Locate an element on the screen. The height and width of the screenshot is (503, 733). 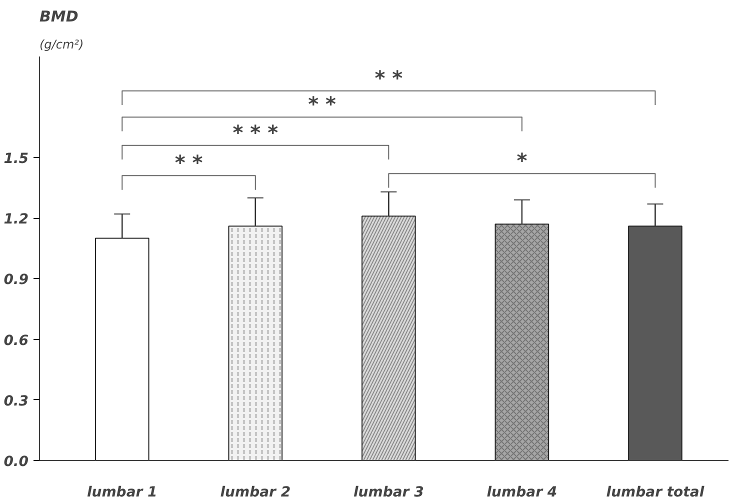
x-tick-label: lumbar 1 is located at coordinates (122, 492).